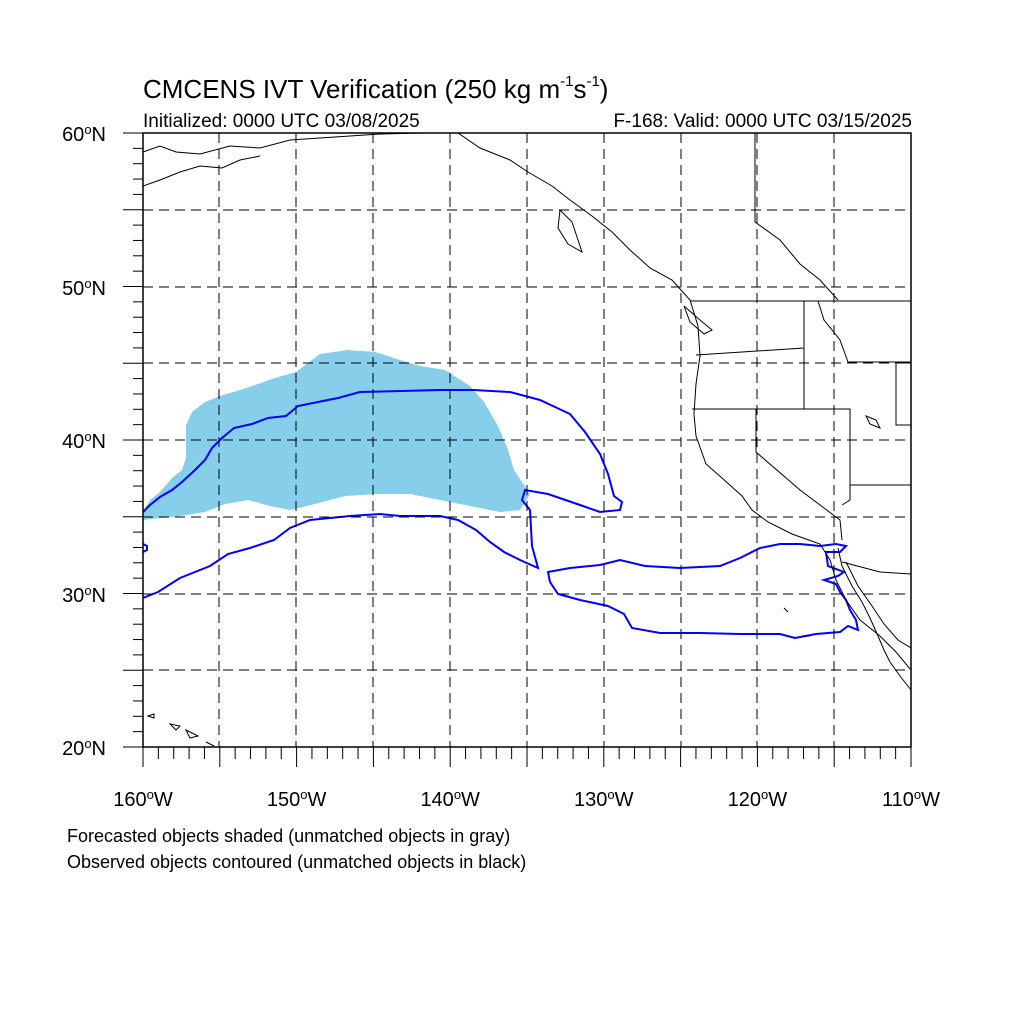 Image resolution: width=1024 pixels, height=1024 pixels. I want to click on initialized-time: Initialized: 0000 UTC 03/08/2025, so click(281, 121).